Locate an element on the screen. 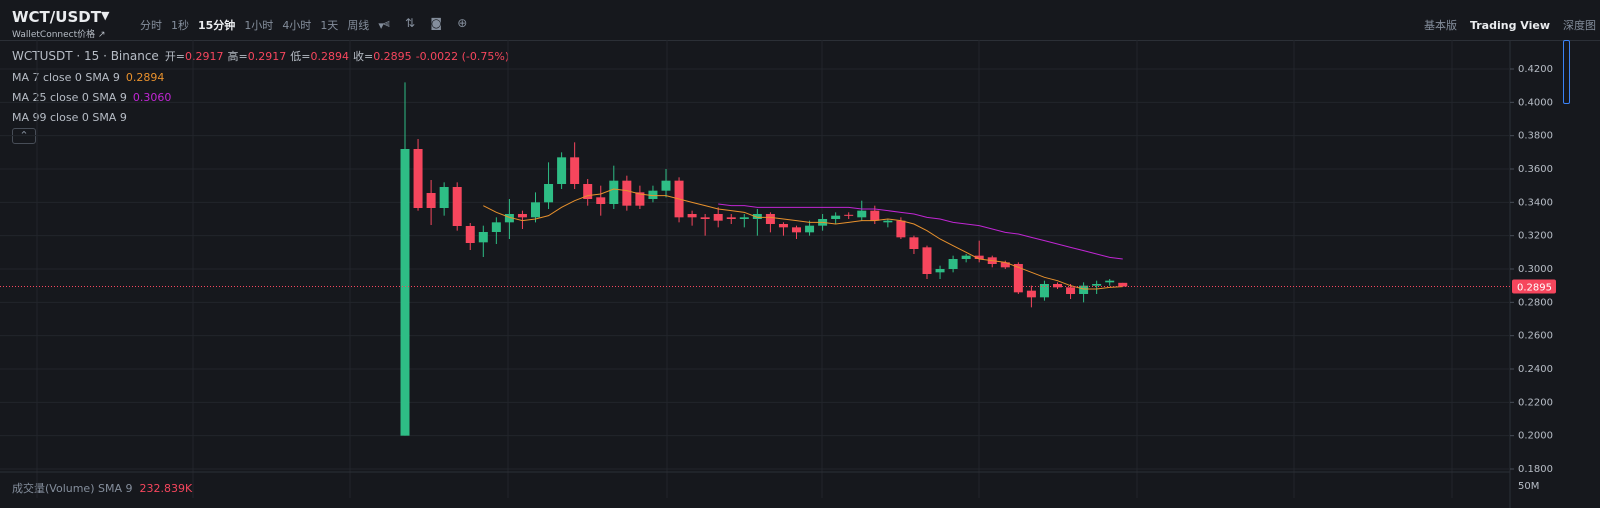 This screenshot has height=508, width=1600. scrollbar is located at coordinates (1566, 72).